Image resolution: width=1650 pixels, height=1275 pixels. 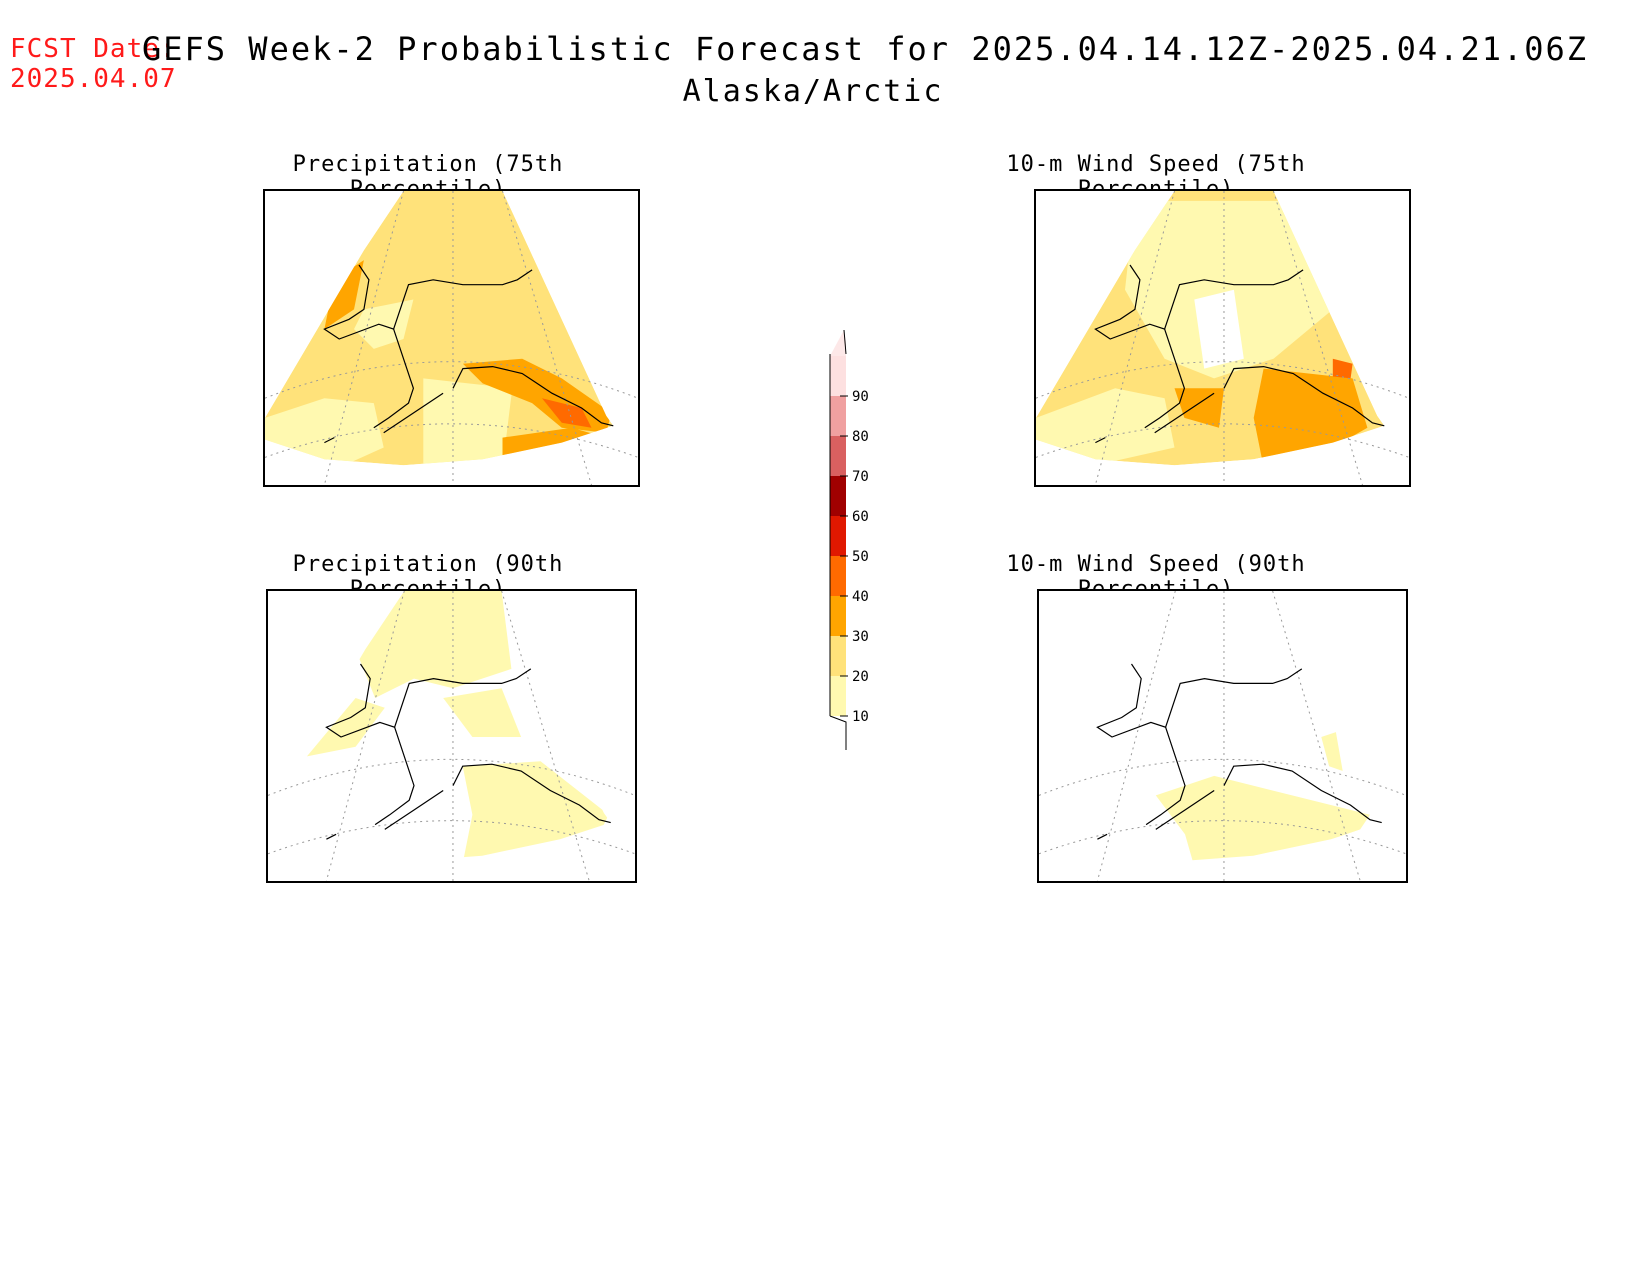 What do you see at coordinates (860, 477) in the screenshot?
I see `legend-tick-label: 70` at bounding box center [860, 477].